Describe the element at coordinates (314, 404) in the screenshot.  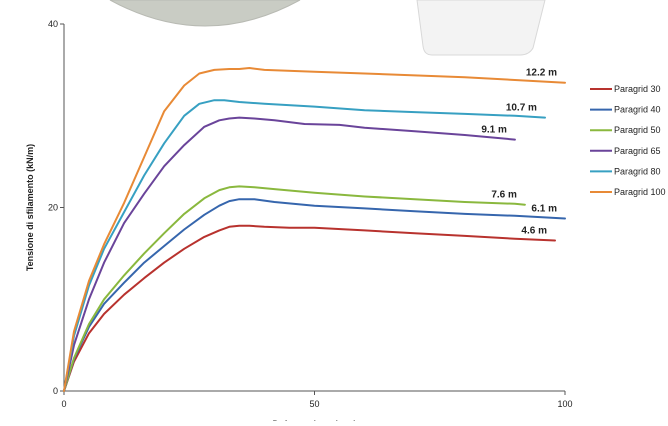
I see `x-tick-label: 50` at that location.